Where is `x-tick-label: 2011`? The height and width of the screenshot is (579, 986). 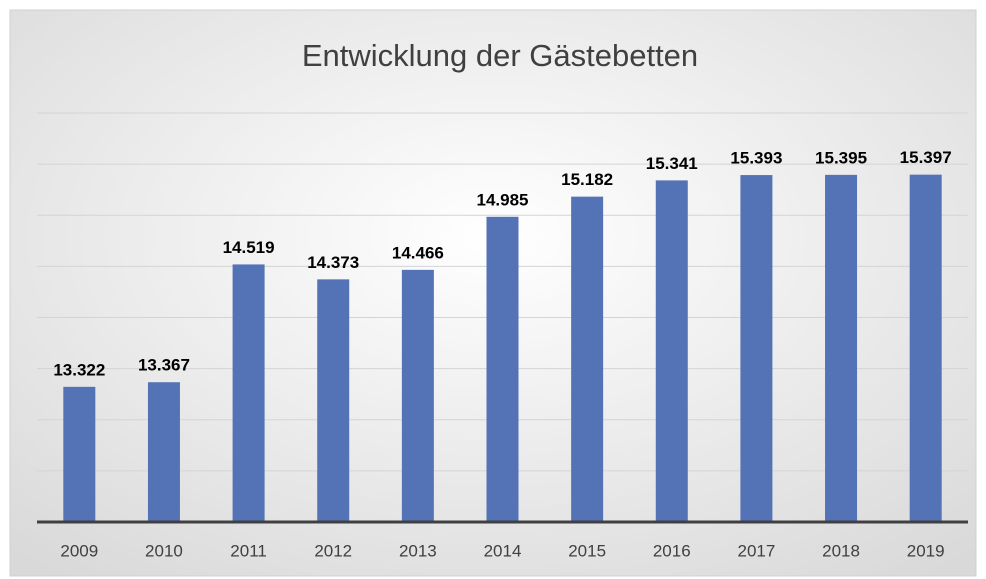
x-tick-label: 2011 is located at coordinates (248, 550).